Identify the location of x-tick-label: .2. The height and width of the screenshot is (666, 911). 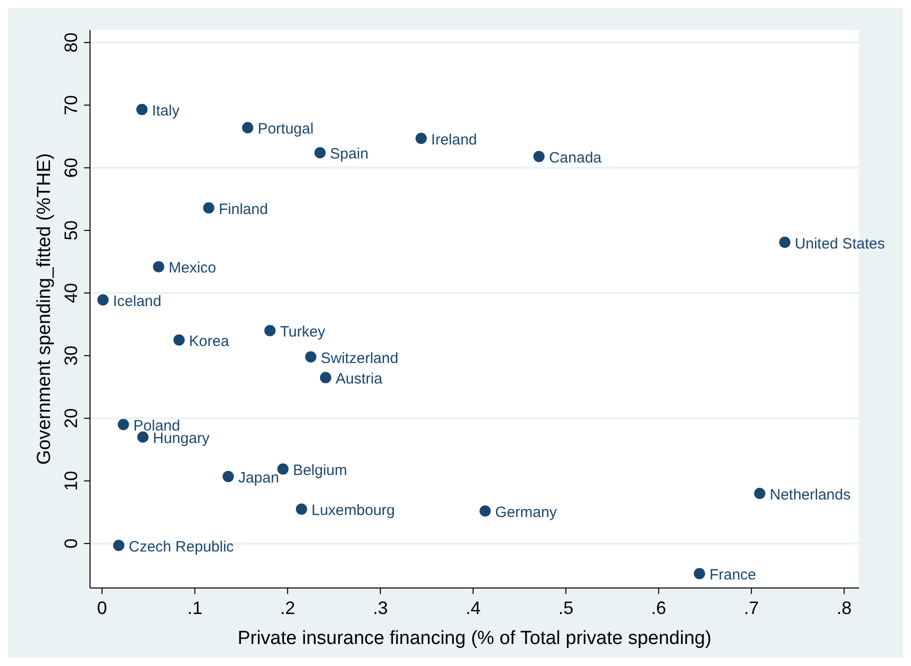
(288, 608).